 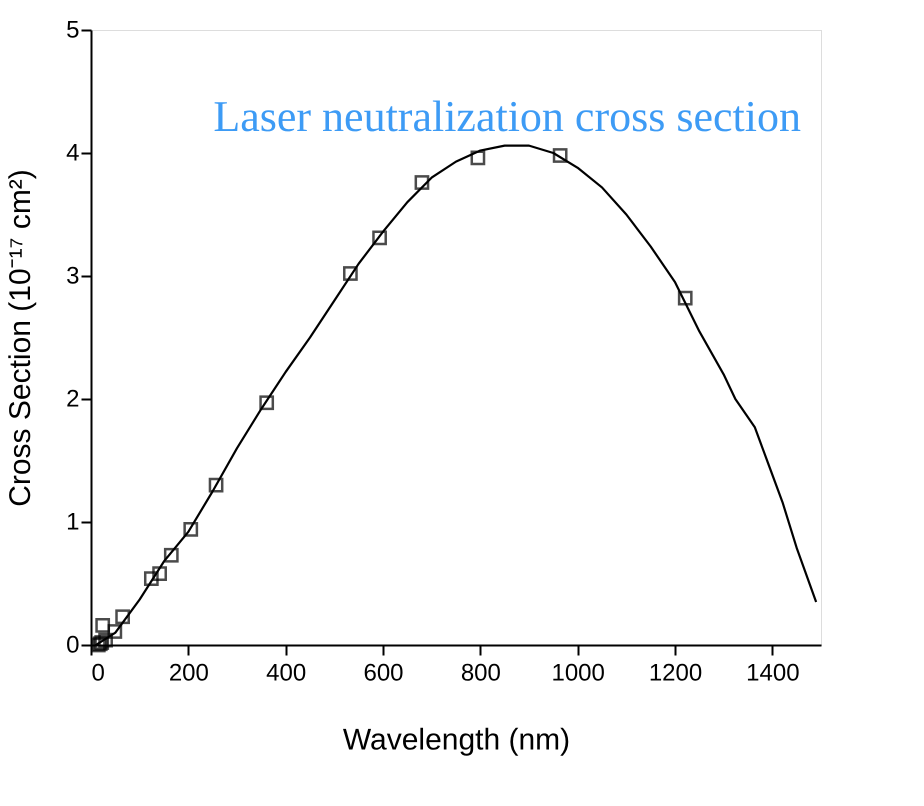 I want to click on x-tick-label: 1200, so click(x=675, y=673).